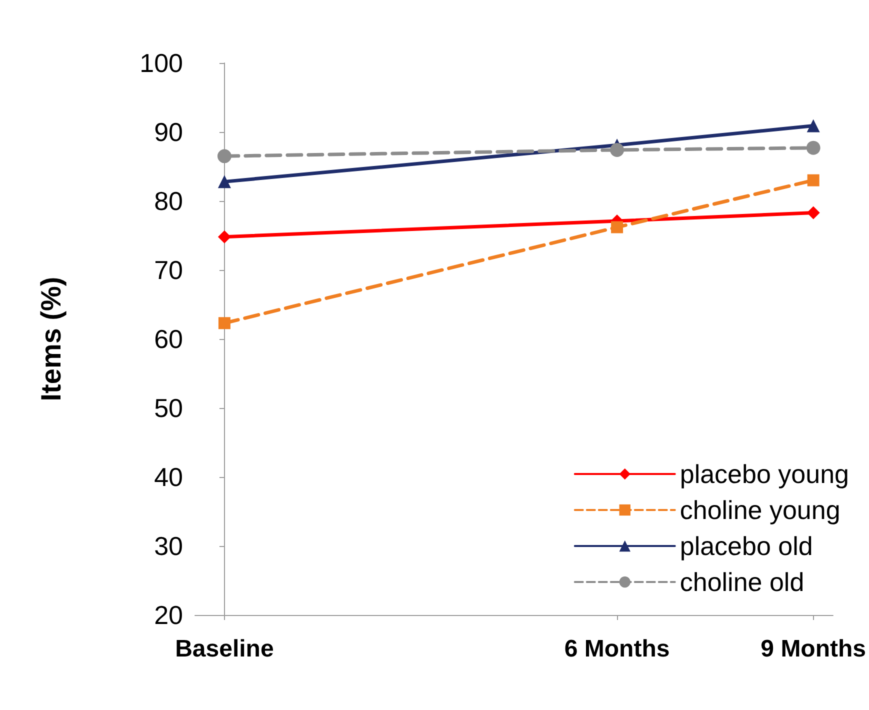 The width and height of the screenshot is (869, 710). Describe the element at coordinates (168, 408) in the screenshot. I see `y-tick-label: 50` at that location.